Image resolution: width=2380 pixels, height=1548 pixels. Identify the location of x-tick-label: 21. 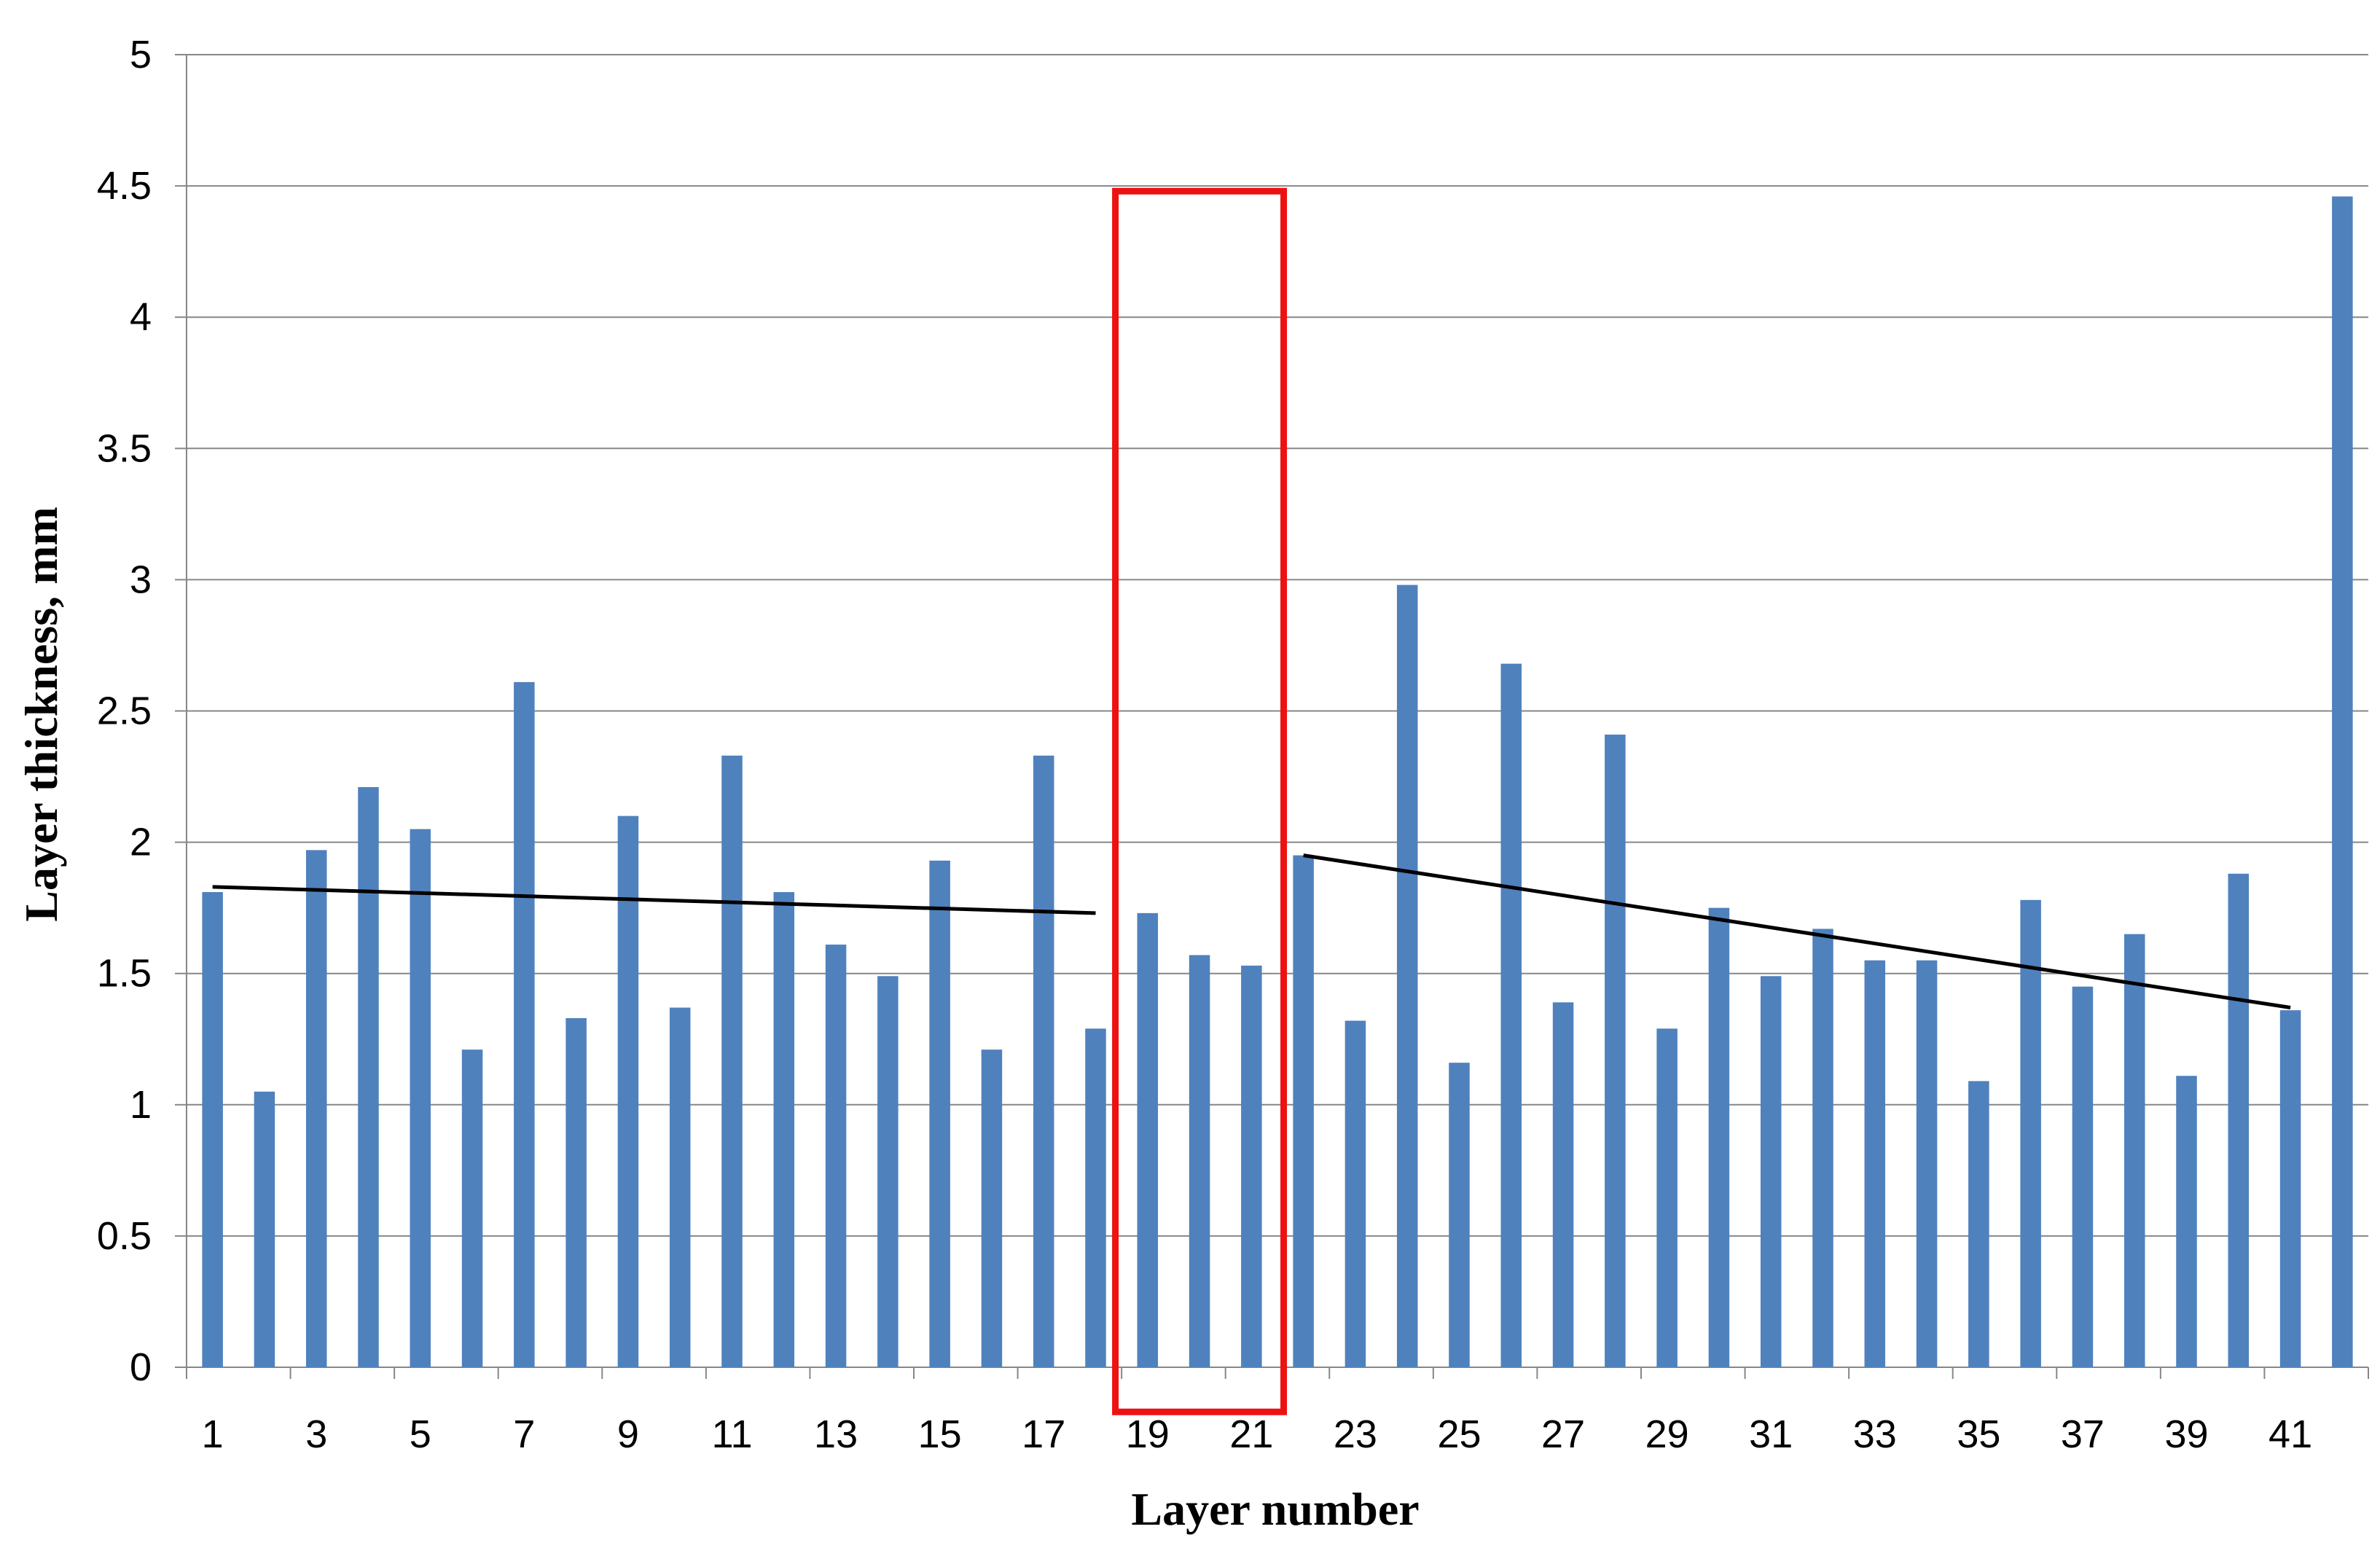
(1251, 1434).